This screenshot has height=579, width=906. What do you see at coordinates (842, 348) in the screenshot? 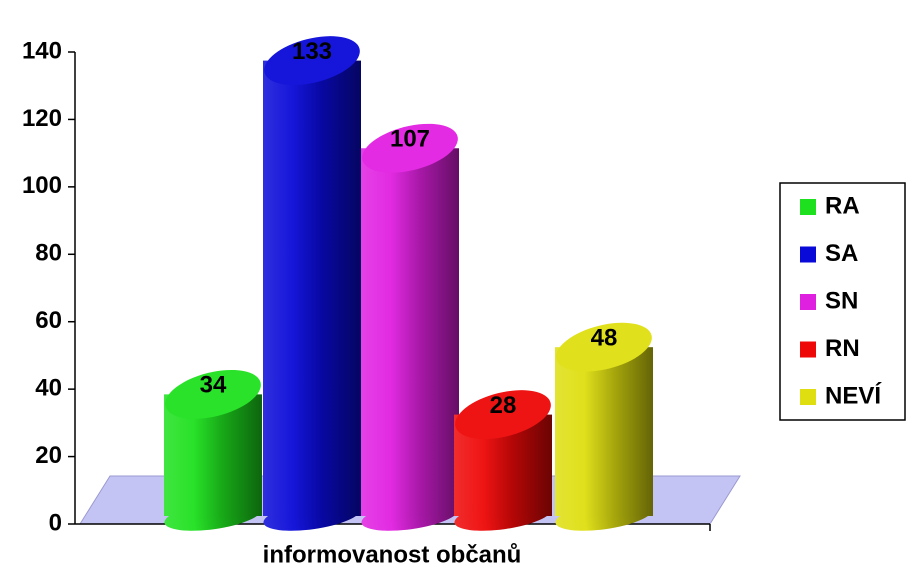
I see `legend-label: RN` at bounding box center [842, 348].